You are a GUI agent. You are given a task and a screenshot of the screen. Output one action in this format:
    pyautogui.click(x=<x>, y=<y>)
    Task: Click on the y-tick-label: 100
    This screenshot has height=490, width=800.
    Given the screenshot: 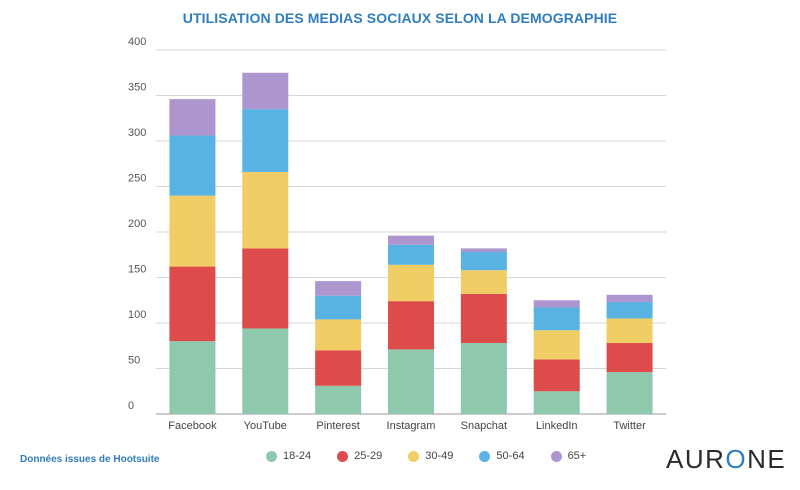 What is the action you would take?
    pyautogui.click(x=137, y=315)
    